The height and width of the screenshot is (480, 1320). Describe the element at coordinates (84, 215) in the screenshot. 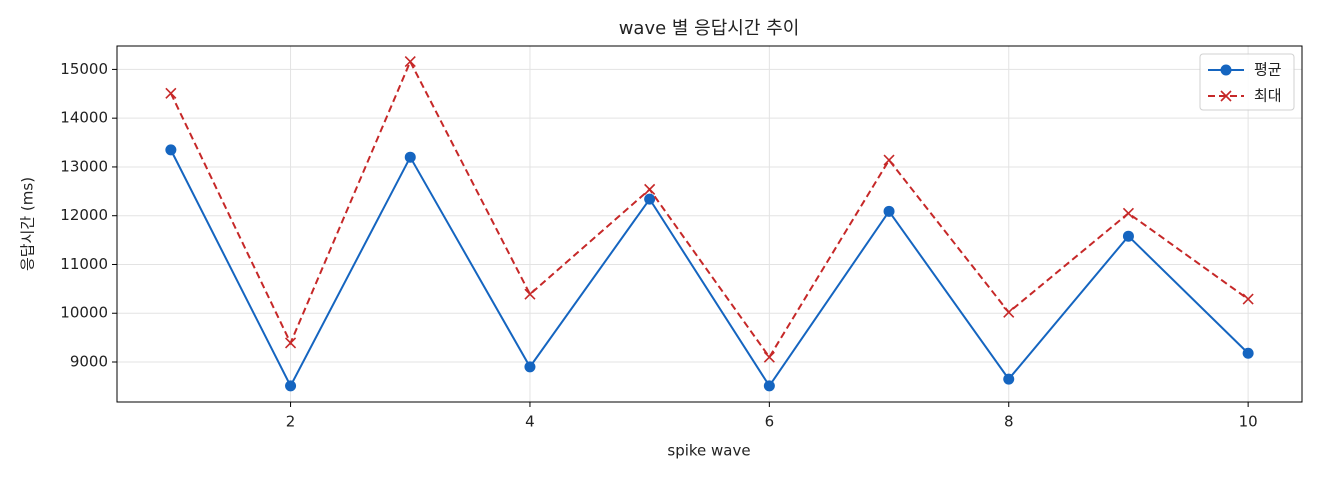

I see `y-tick-label: 12000` at that location.